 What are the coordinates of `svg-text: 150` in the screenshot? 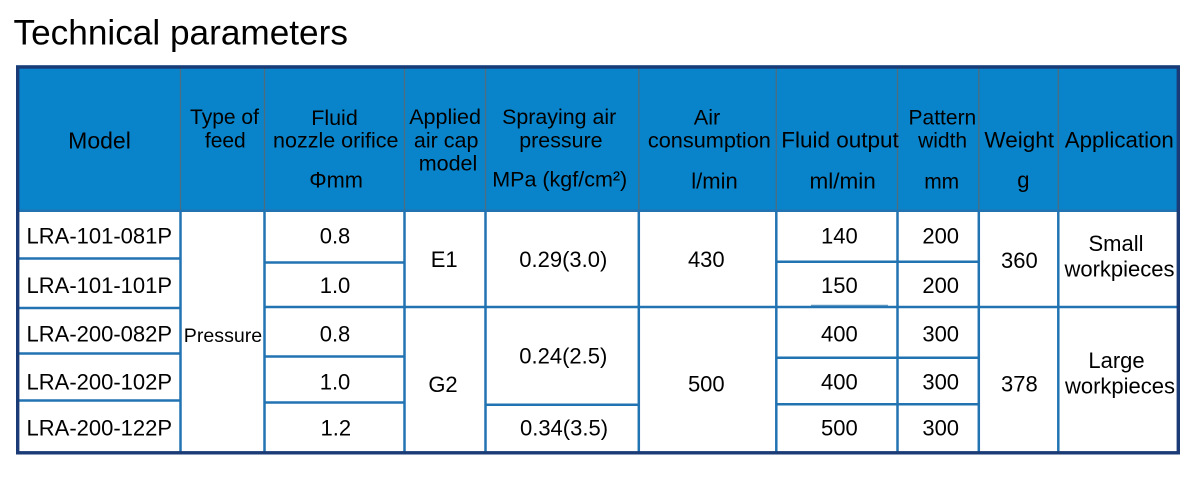 It's located at (839, 285).